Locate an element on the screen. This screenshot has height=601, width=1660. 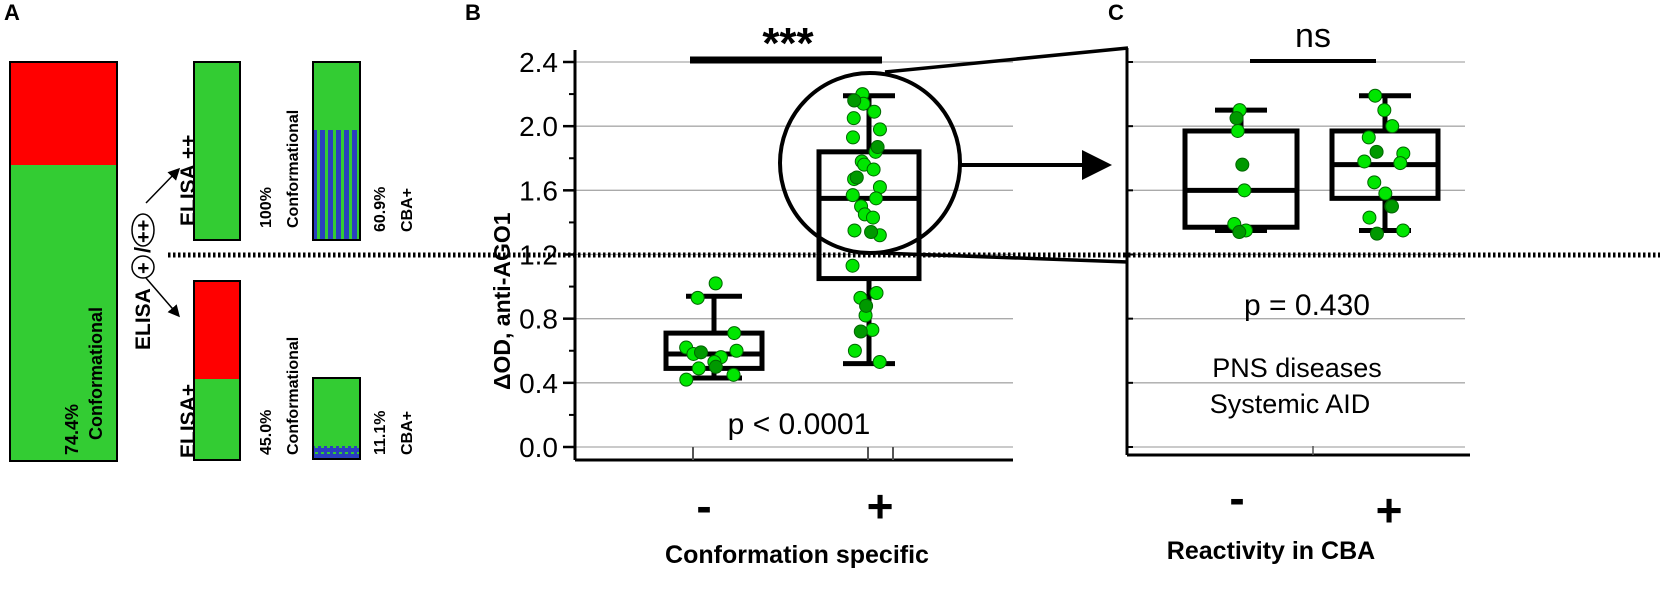
plus-circle is located at coordinates (143, 267).